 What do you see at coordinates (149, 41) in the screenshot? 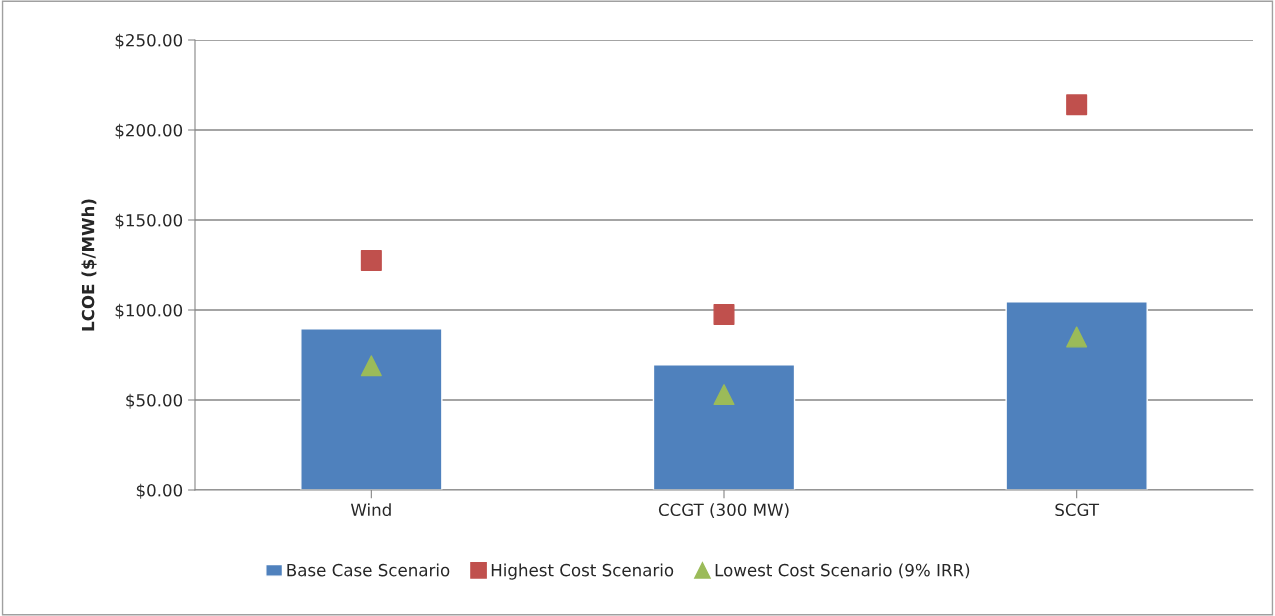
I see `y-tick-label: $250.00` at bounding box center [149, 41].